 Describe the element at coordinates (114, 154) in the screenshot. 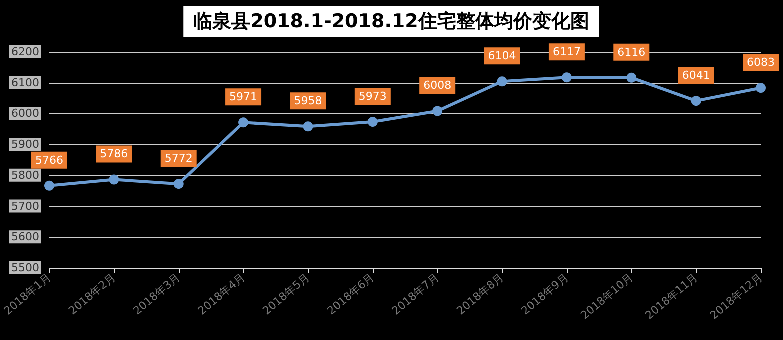

I see `data-label: 5786` at that location.